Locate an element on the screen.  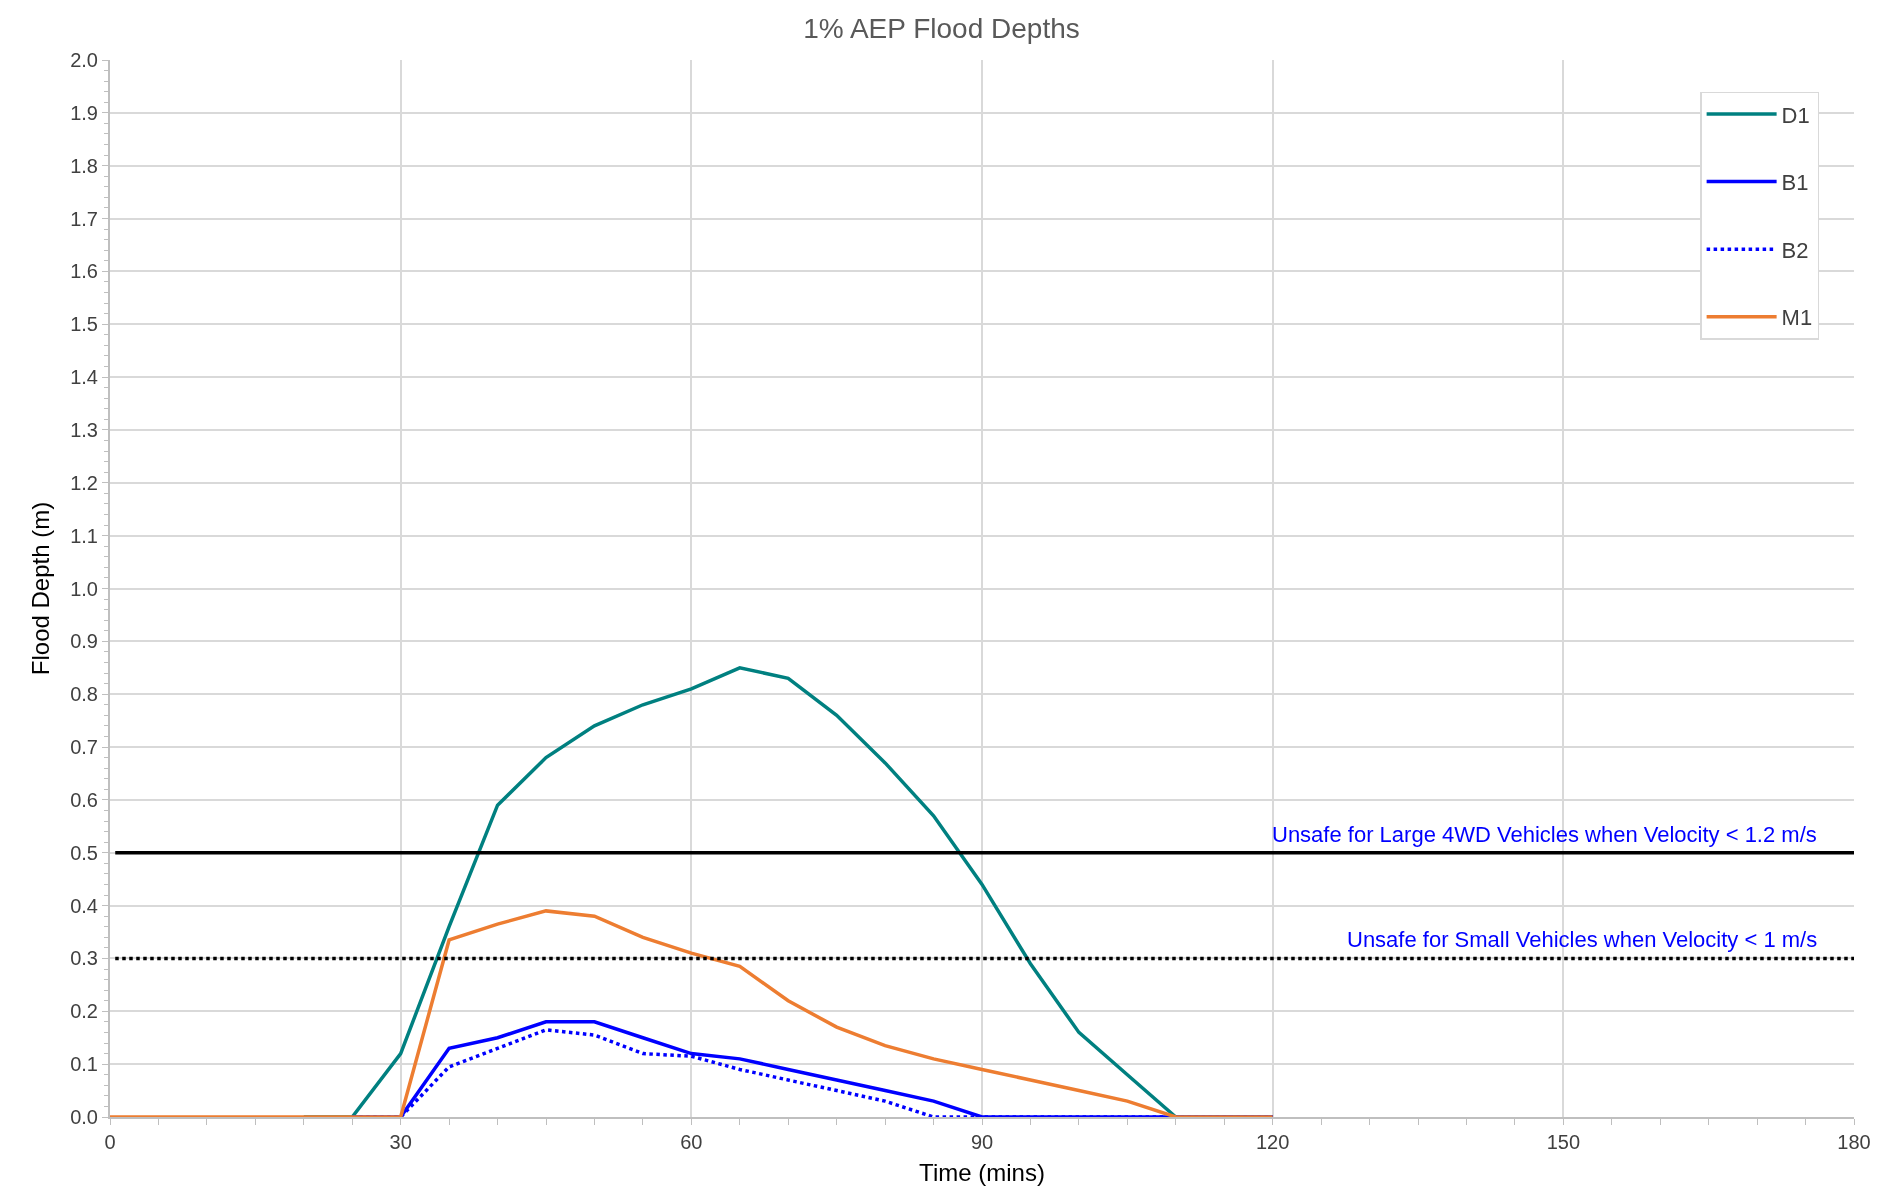
y-tick-label: 0.7 is located at coordinates (84, 747).